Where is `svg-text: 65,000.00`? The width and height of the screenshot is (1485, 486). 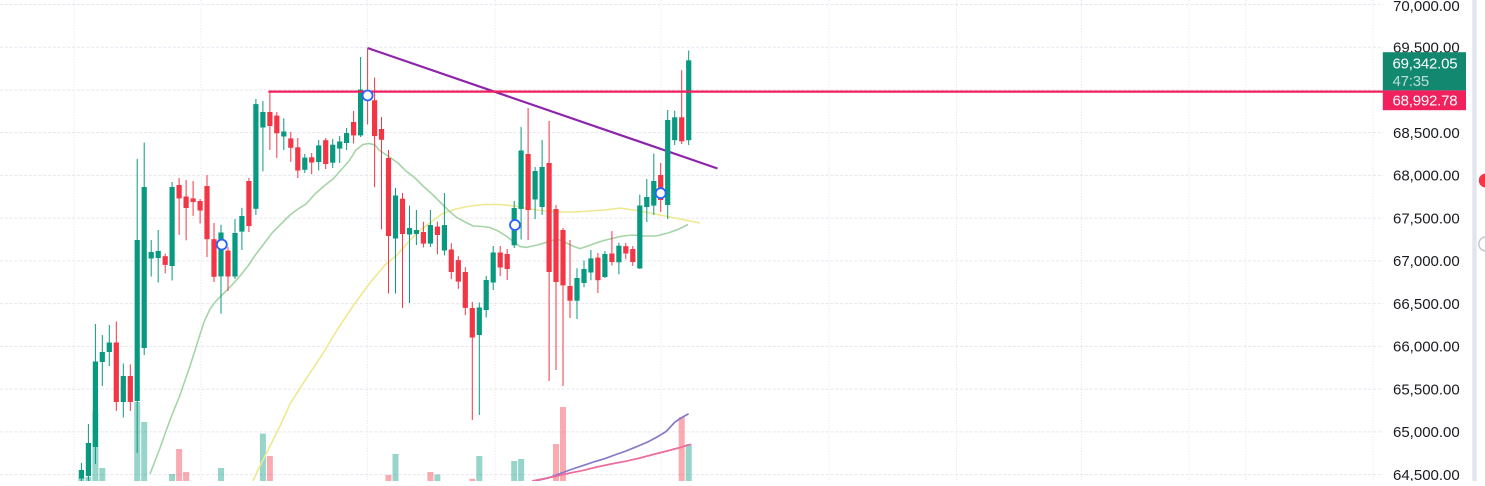
svg-text: 65,000.00 is located at coordinates (1426, 432).